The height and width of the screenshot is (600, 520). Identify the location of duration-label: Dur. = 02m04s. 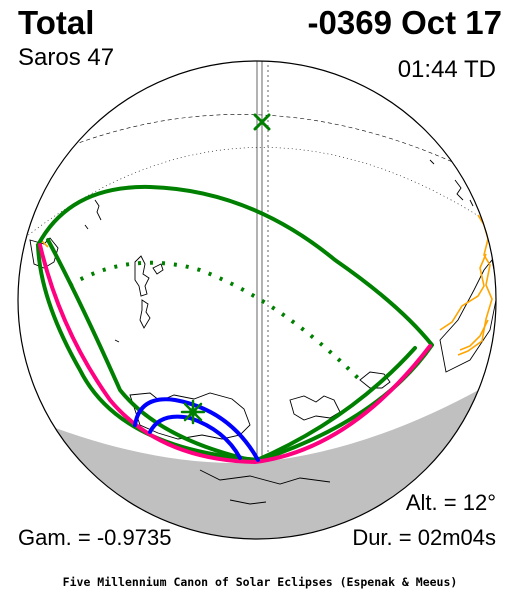
(424, 537).